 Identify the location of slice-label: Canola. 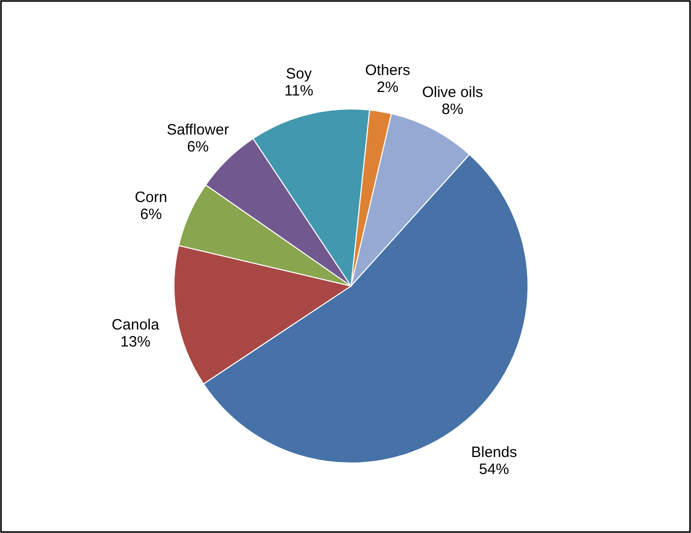
(136, 325).